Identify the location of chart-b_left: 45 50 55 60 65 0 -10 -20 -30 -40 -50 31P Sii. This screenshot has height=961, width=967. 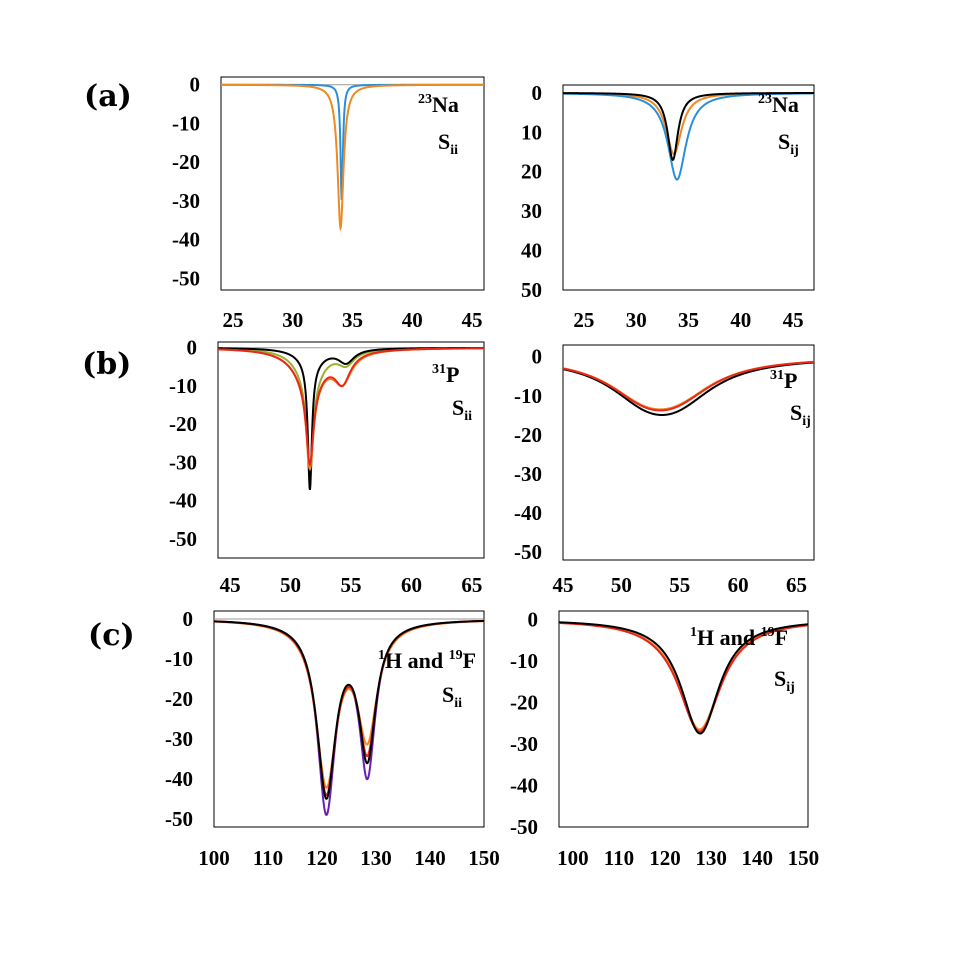
(327, 466).